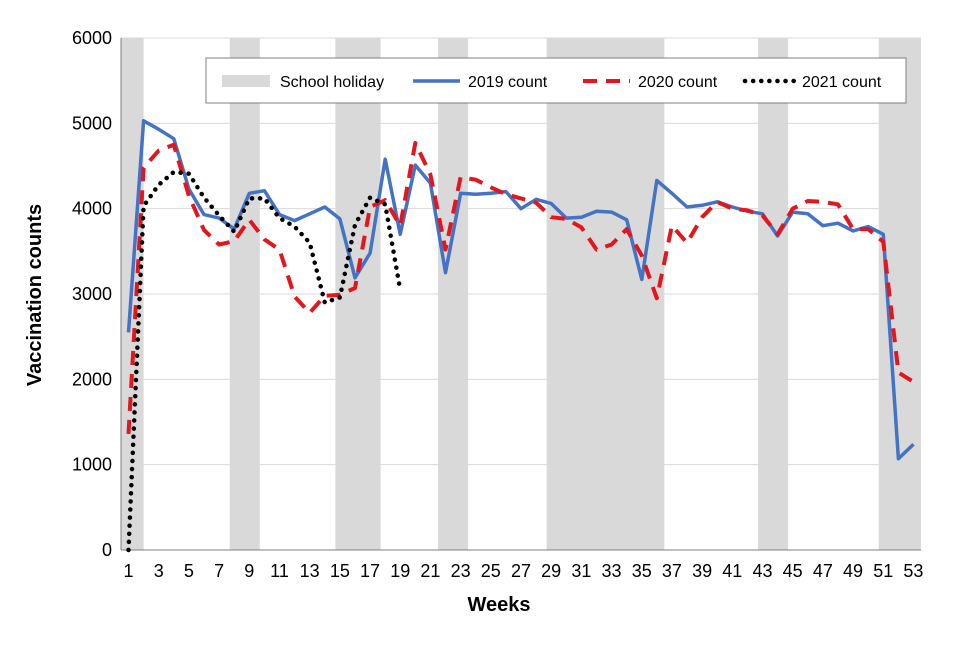 The height and width of the screenshot is (645, 960). I want to click on x-tick-label: 47, so click(823, 571).